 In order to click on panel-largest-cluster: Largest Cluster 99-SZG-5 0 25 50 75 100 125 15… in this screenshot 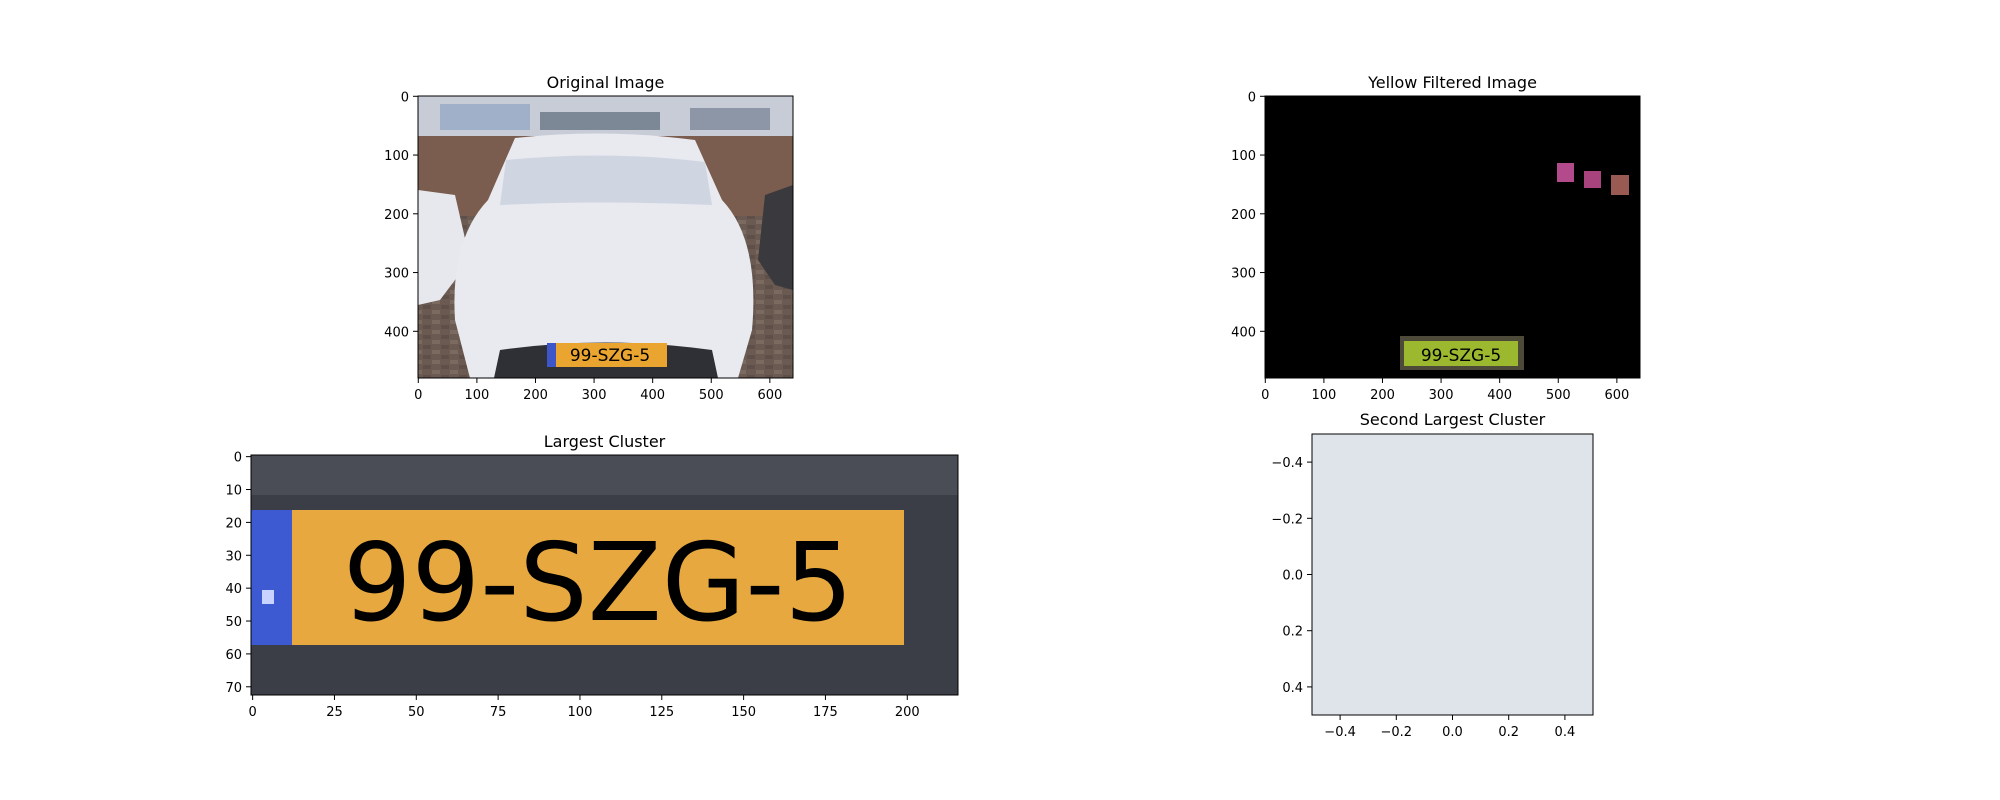, I will do `click(592, 576)`.